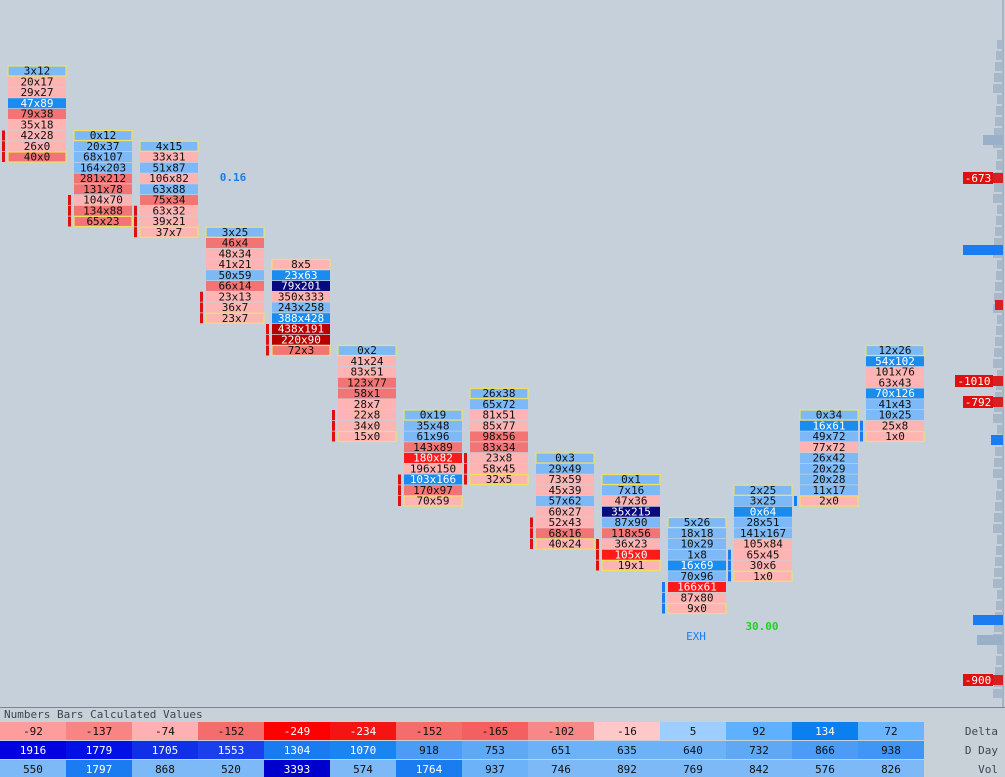 The image size is (1005, 777). What do you see at coordinates (366, 361) in the screenshot?
I see `cell-text: 41x24` at bounding box center [366, 361].